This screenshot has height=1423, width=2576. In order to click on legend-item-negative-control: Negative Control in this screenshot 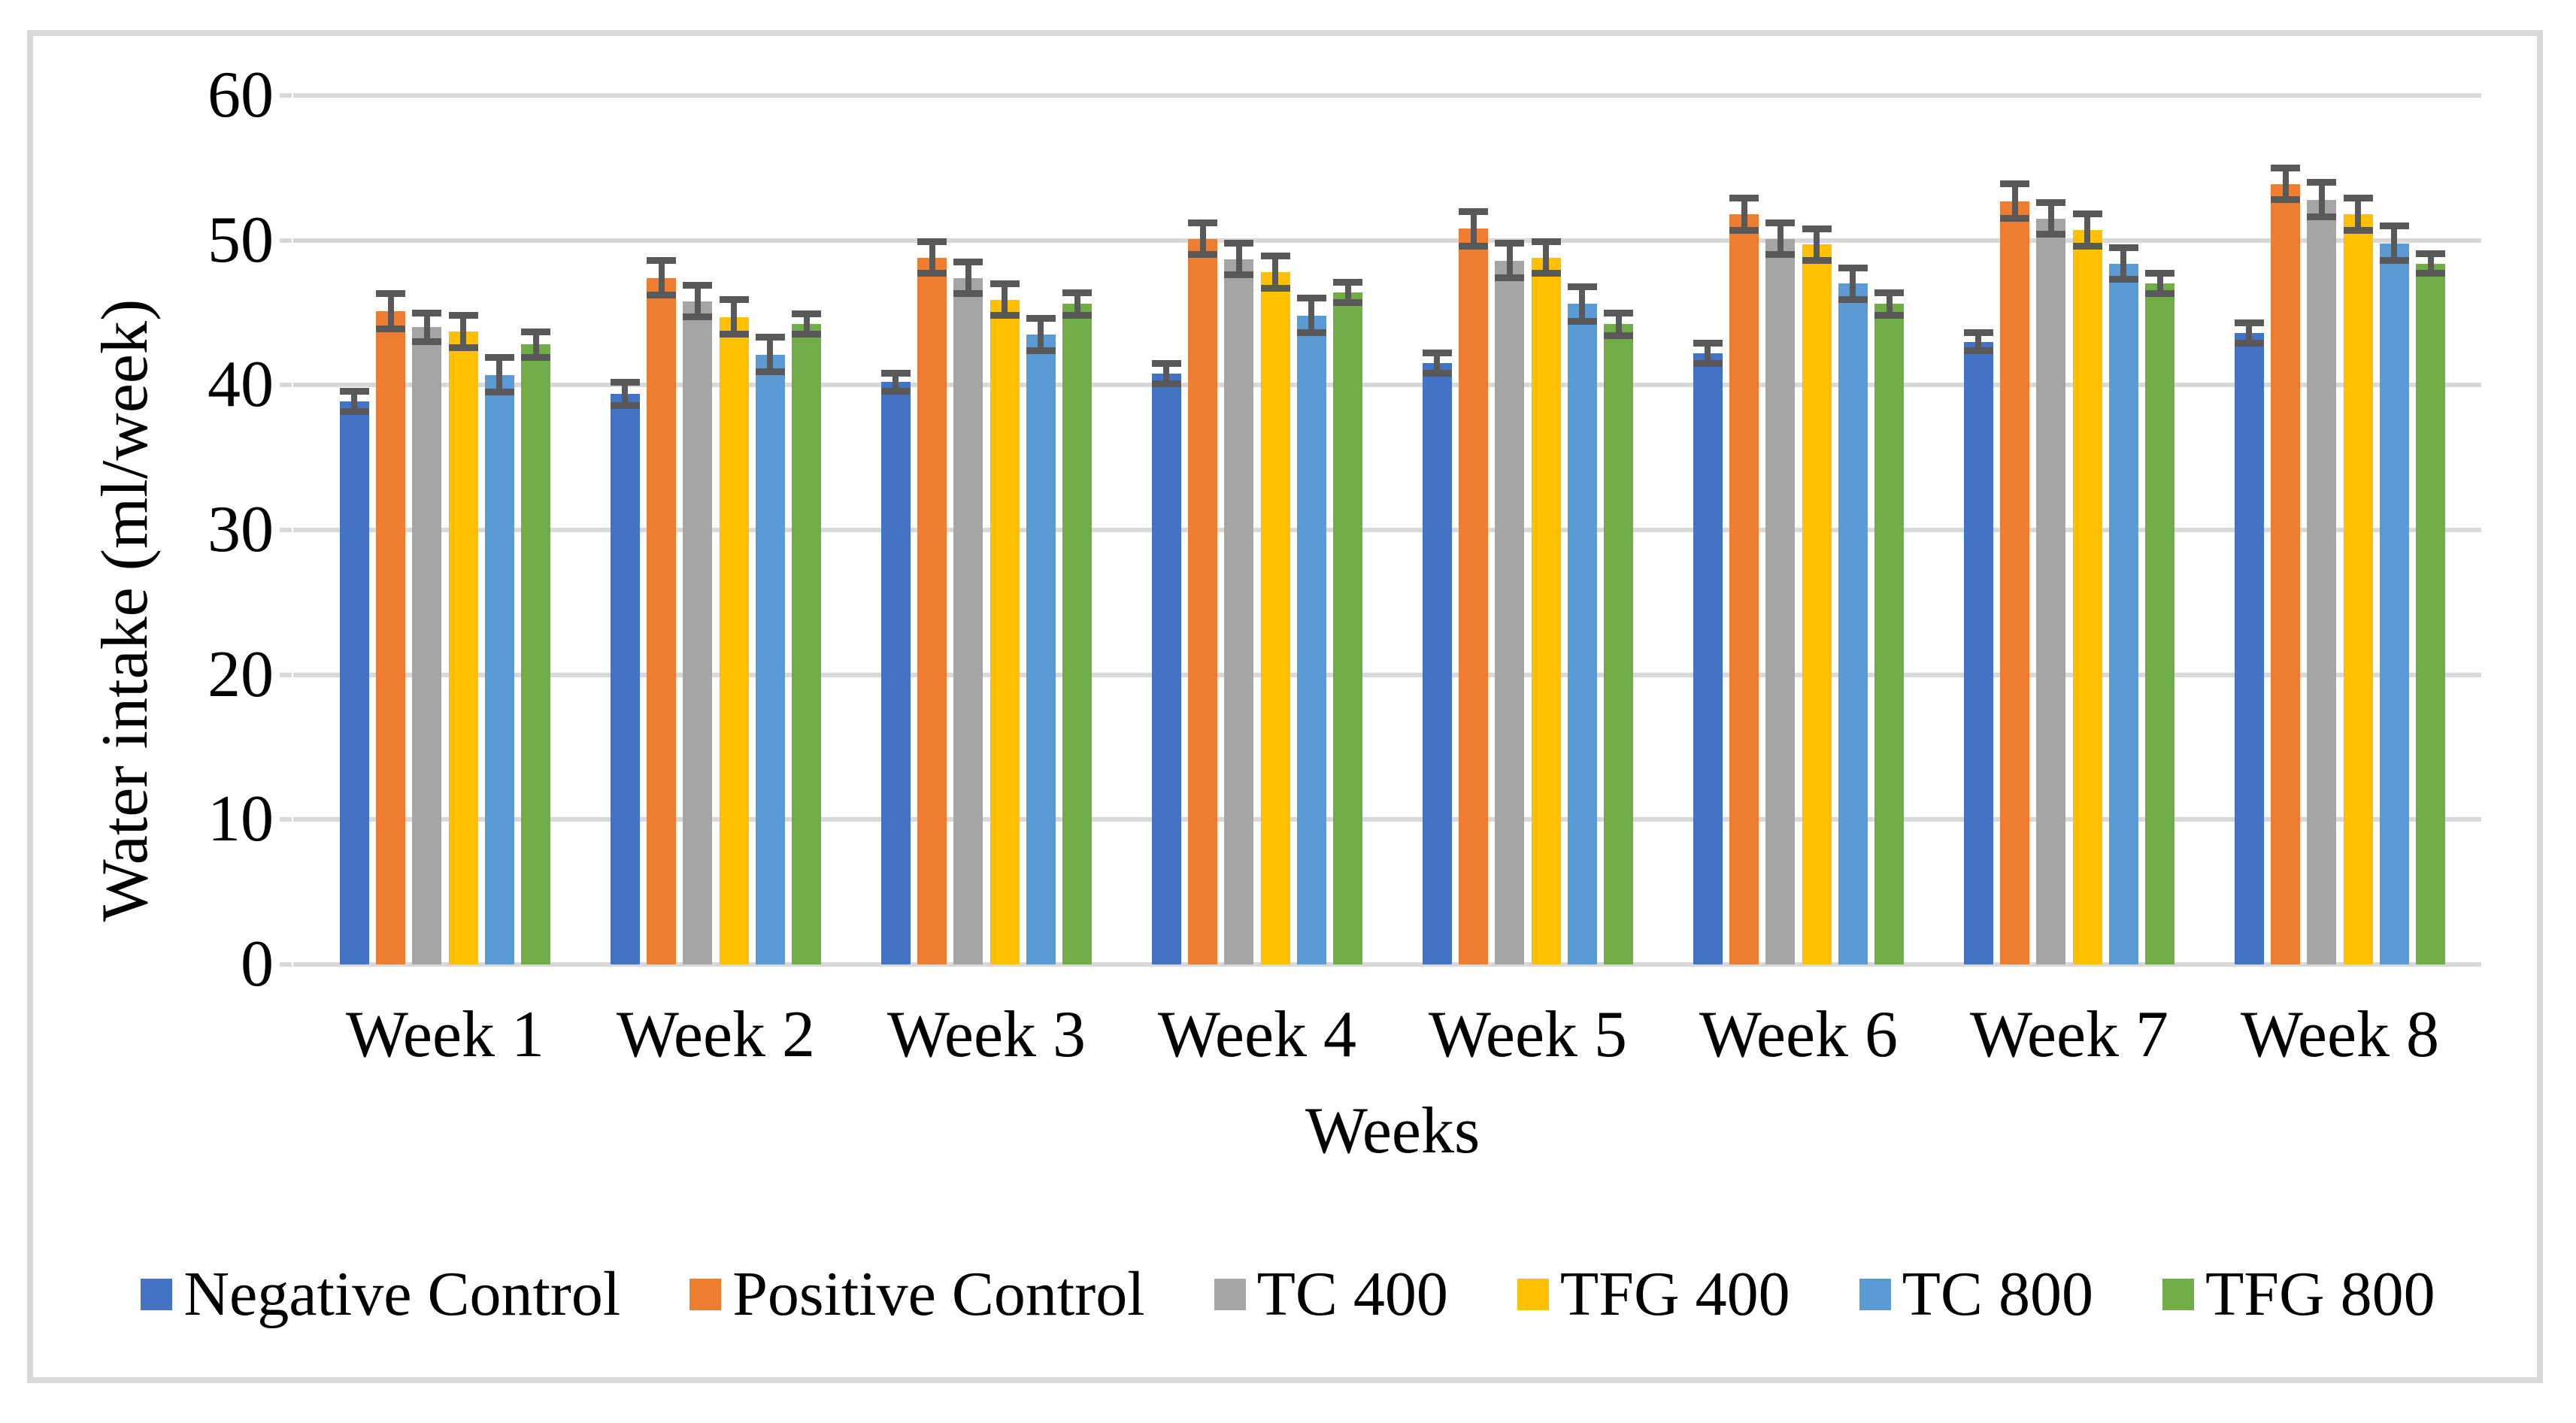, I will do `click(380, 1294)`.